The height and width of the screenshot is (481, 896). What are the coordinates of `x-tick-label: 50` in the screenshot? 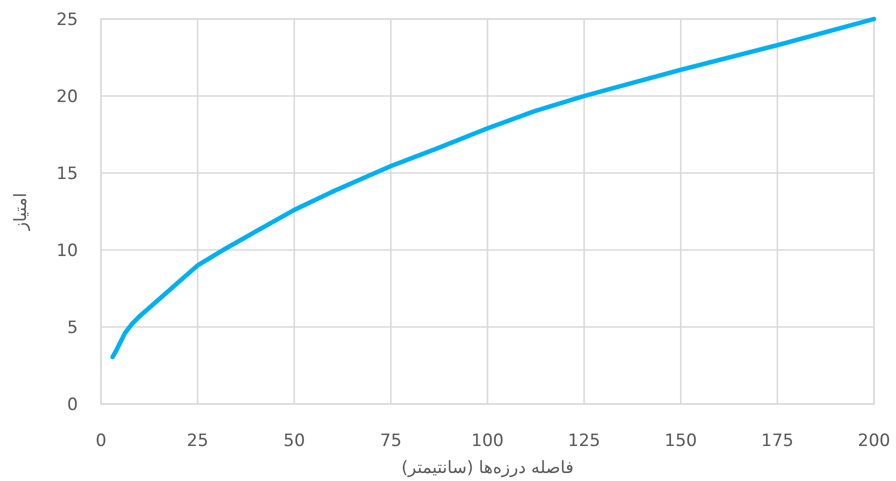 It's located at (294, 441).